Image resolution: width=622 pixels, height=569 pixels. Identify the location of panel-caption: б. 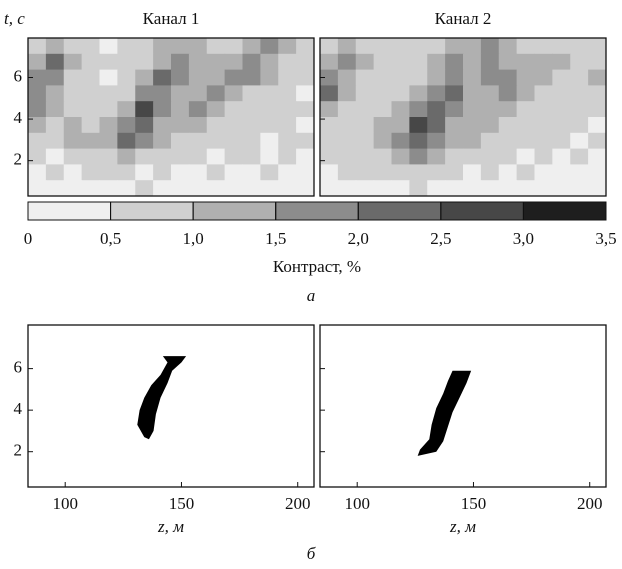
(311, 553).